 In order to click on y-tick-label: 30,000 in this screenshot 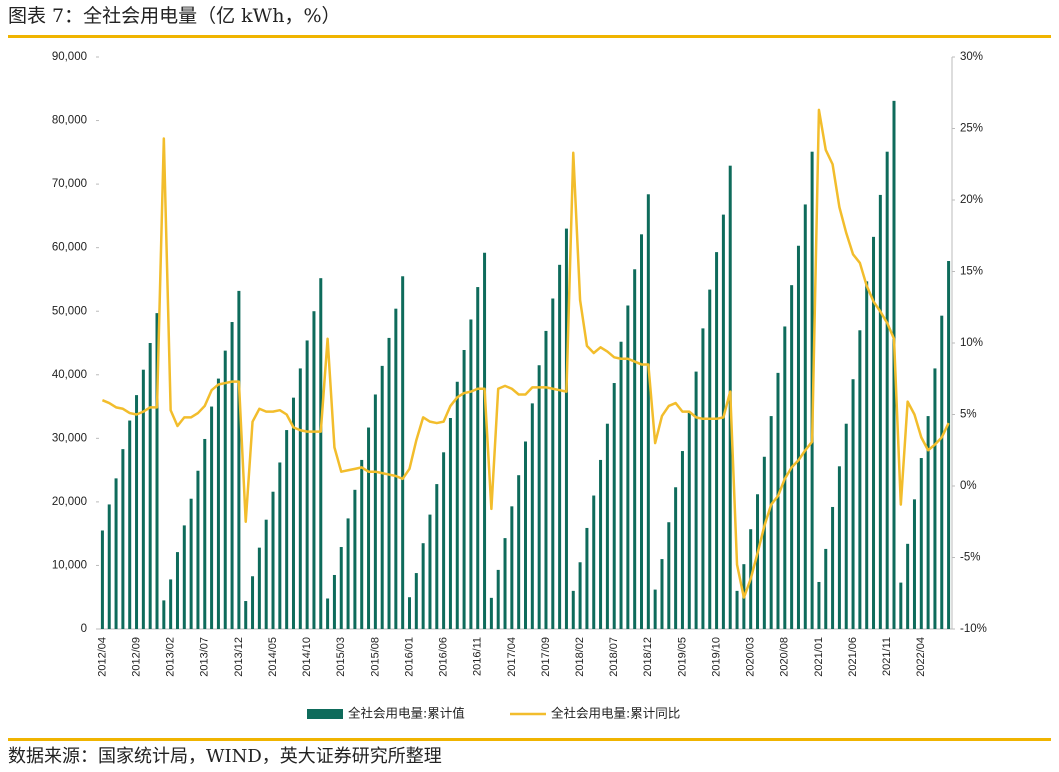, I will do `click(69, 438)`.